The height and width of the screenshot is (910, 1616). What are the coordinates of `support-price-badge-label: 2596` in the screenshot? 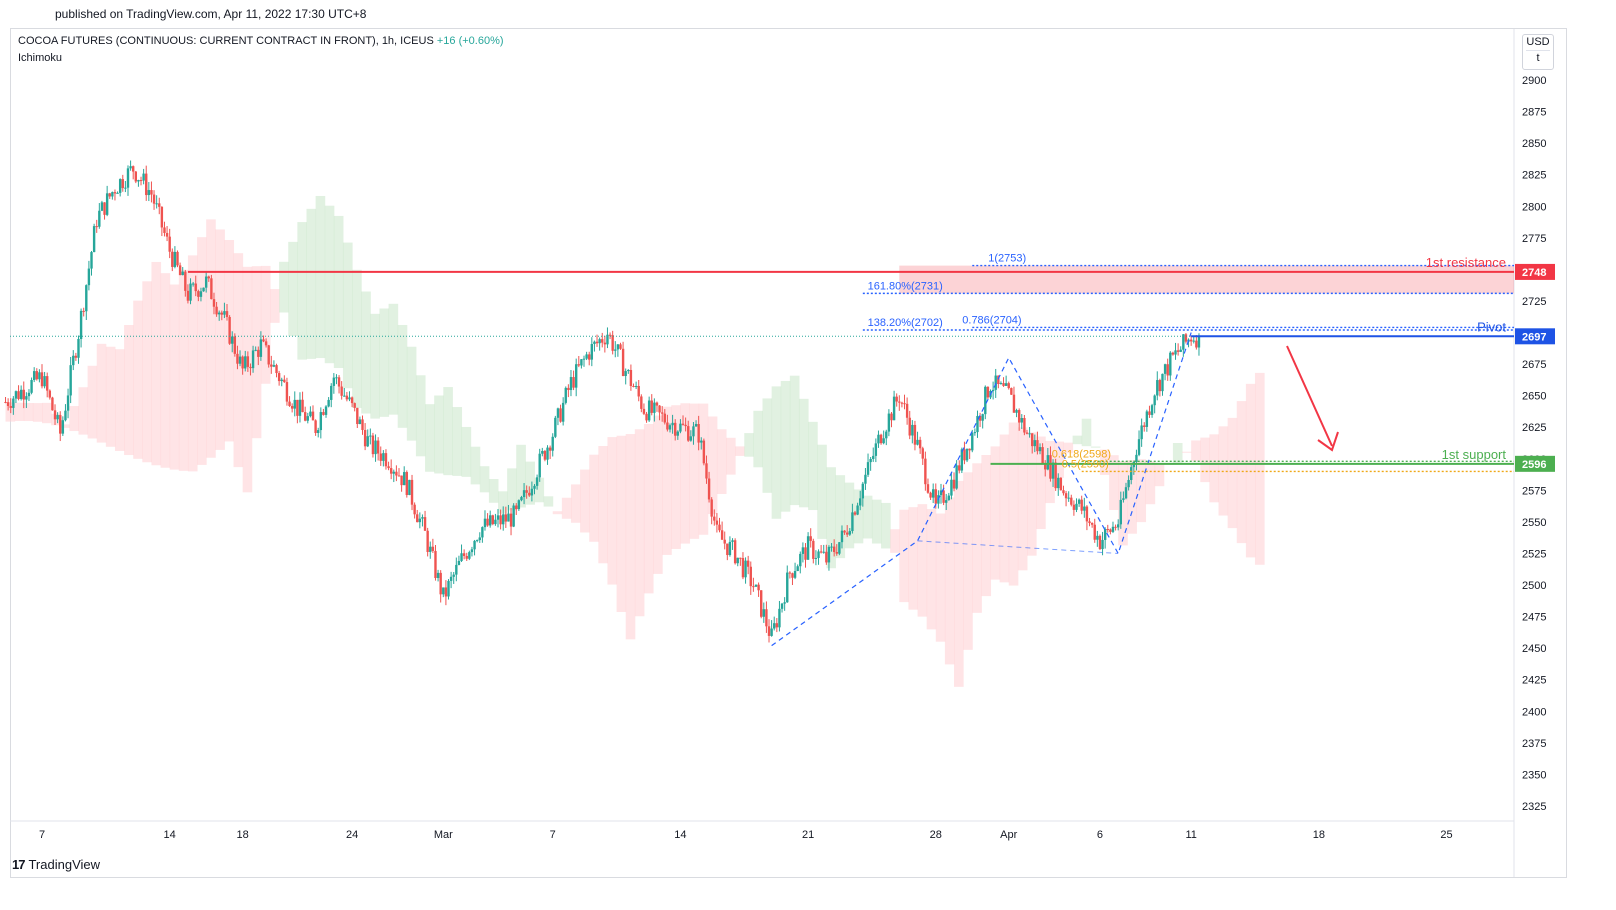 It's located at (1534, 465).